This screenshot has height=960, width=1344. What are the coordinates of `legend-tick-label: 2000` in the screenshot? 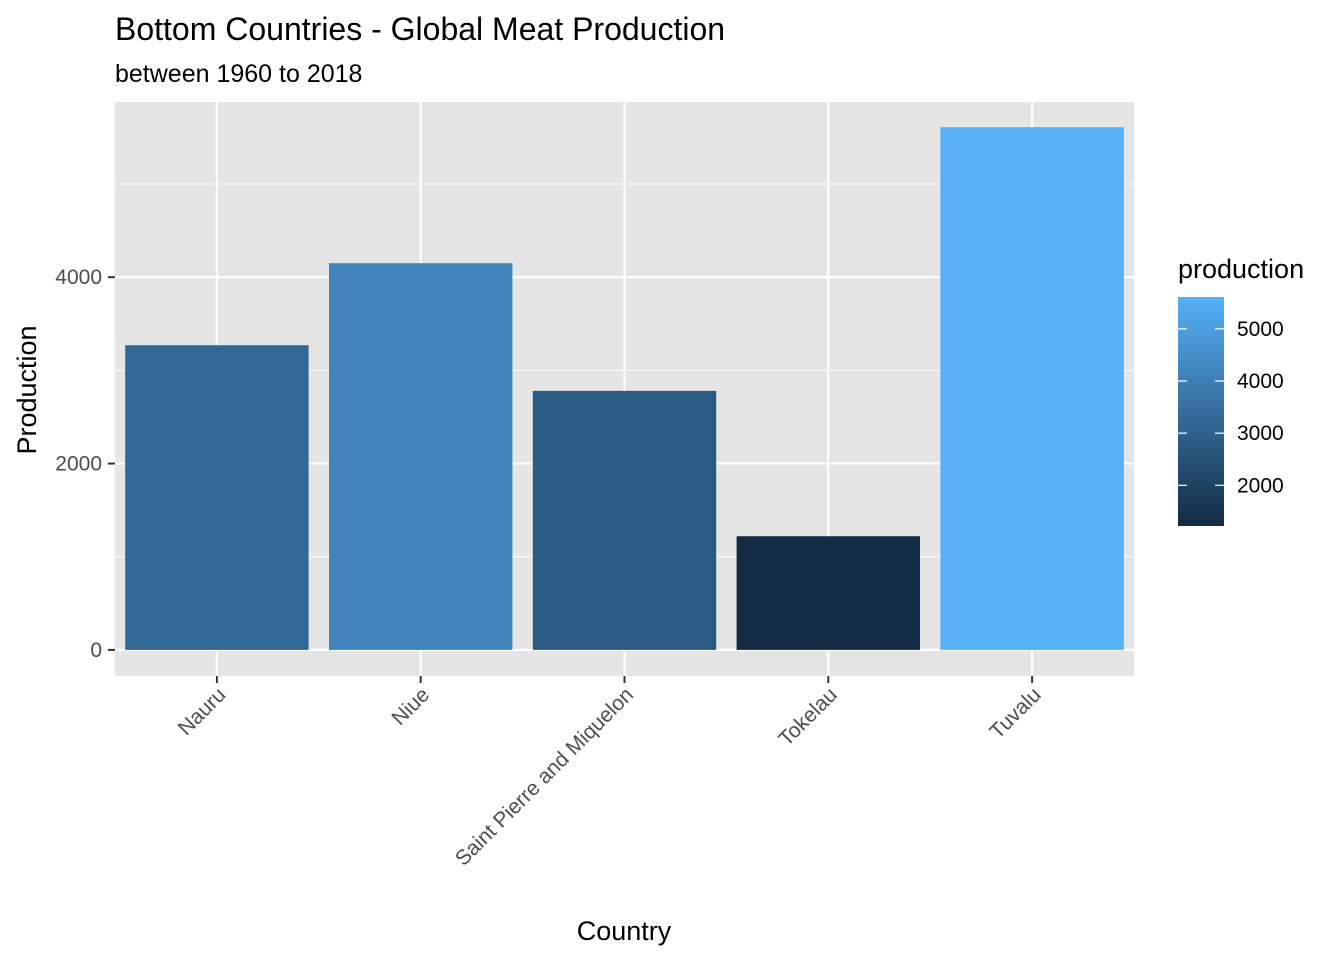 It's located at (1260, 485).